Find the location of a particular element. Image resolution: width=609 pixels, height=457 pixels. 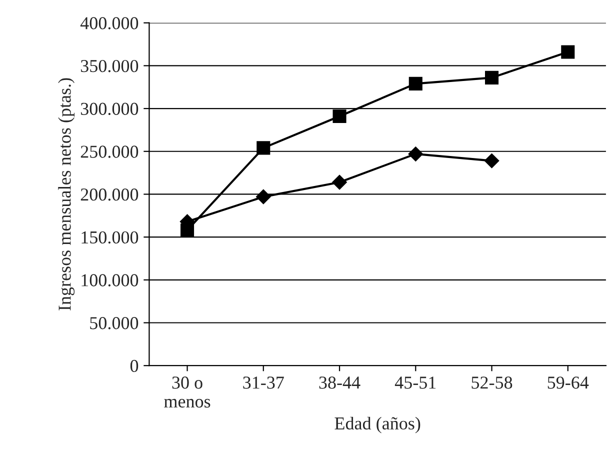

y-tick-label: 200.000 is located at coordinates (109, 194).